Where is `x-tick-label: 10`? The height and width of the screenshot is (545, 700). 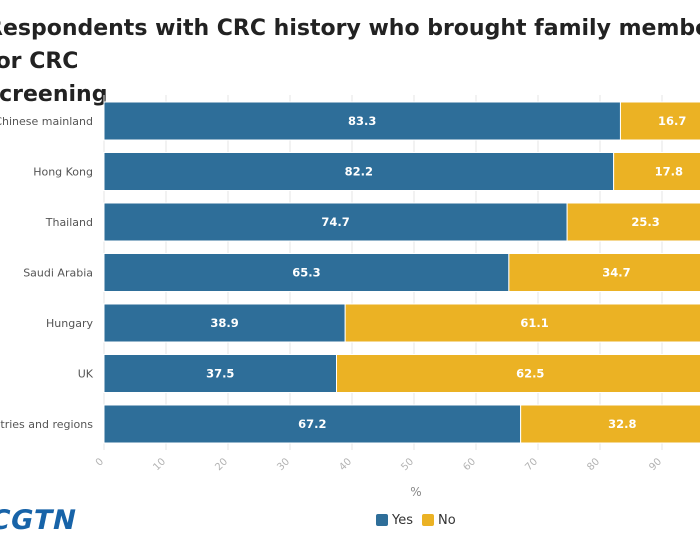
x-tick-label: 10 is located at coordinates (159, 464).